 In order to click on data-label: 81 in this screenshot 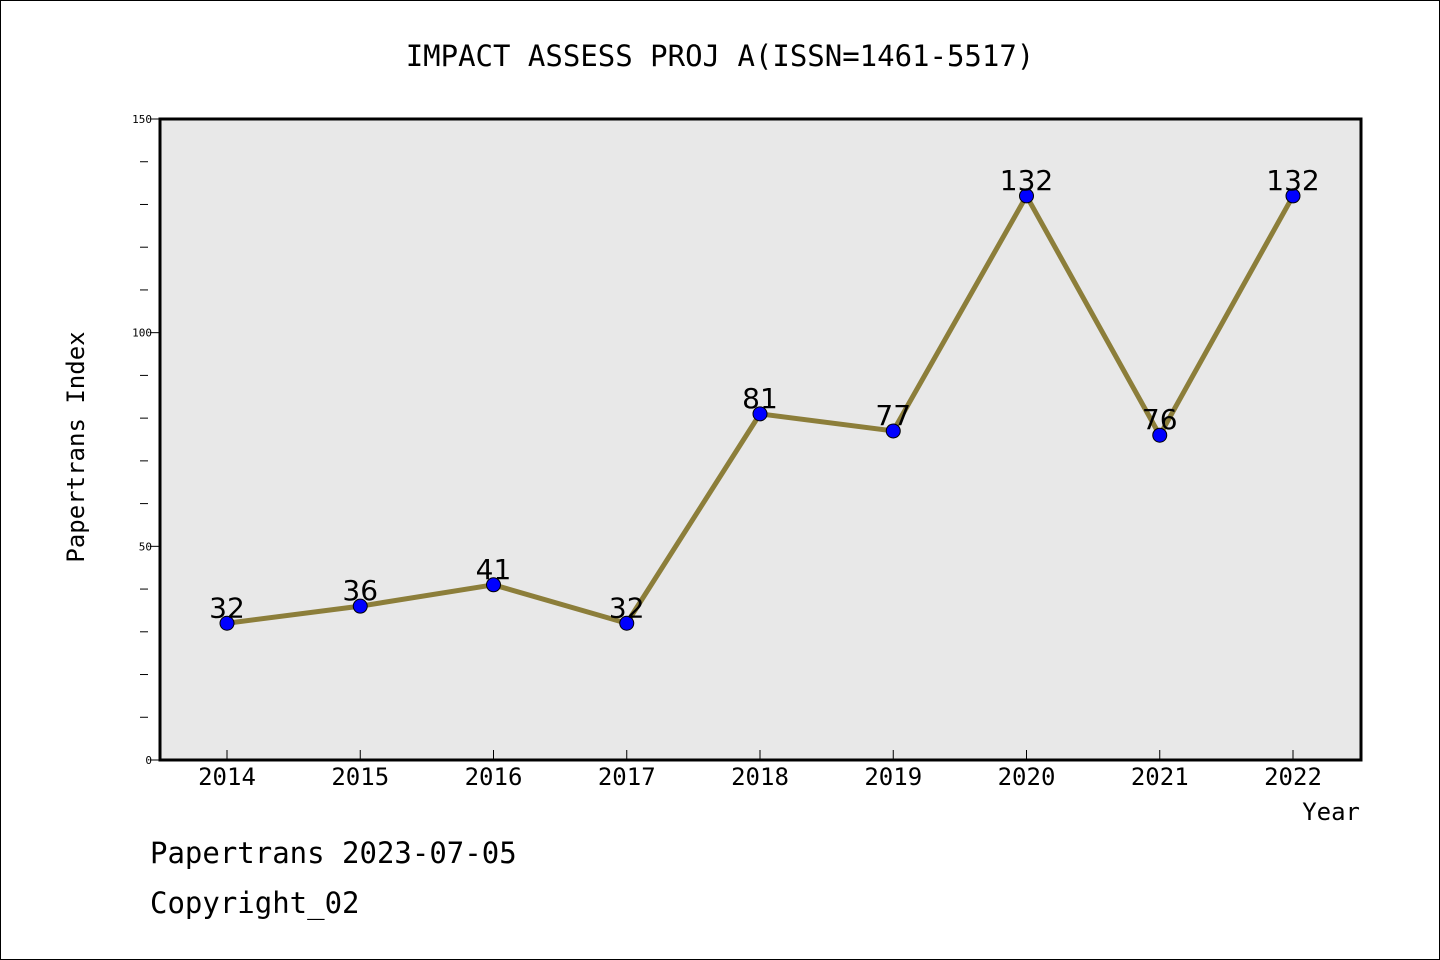, I will do `click(760, 398)`.